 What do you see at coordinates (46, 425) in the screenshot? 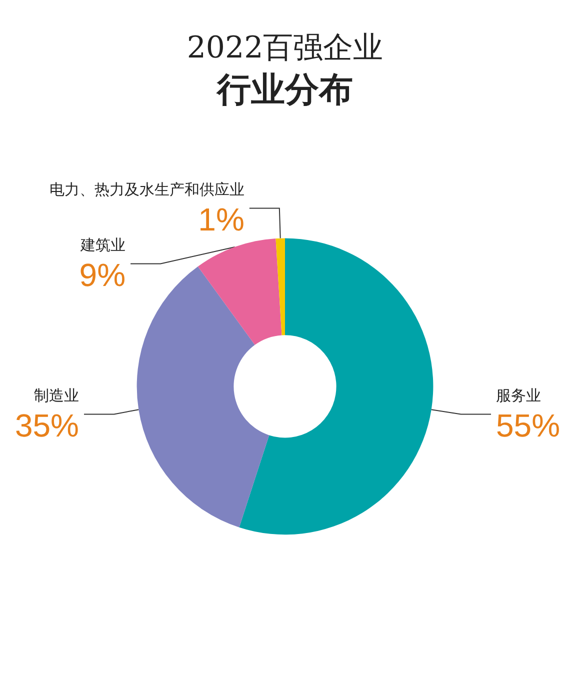
I see `data-label: 35%` at bounding box center [46, 425].